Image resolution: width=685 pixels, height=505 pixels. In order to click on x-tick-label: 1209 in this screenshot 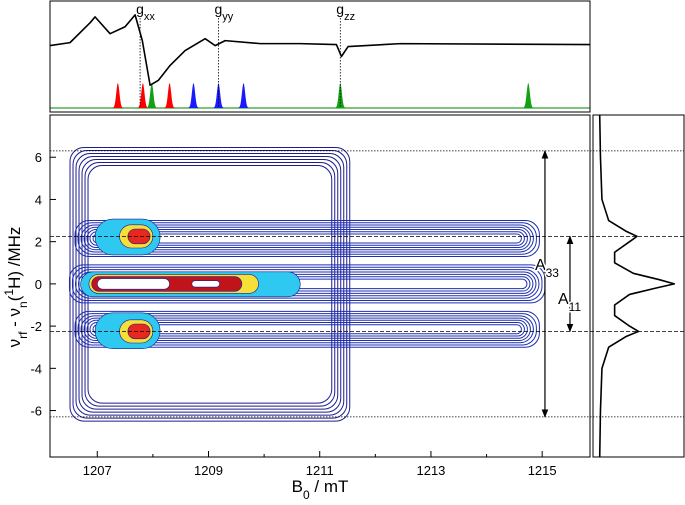, I will do `click(208, 470)`.